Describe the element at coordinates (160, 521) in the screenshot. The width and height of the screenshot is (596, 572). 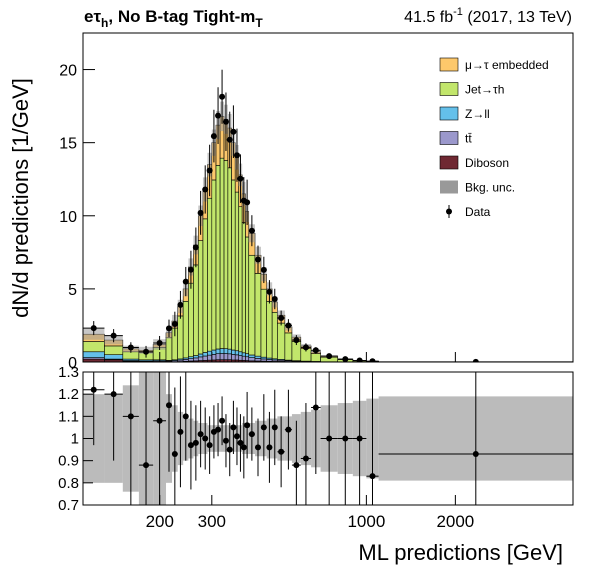
I see `x-tick-label: 200` at that location.